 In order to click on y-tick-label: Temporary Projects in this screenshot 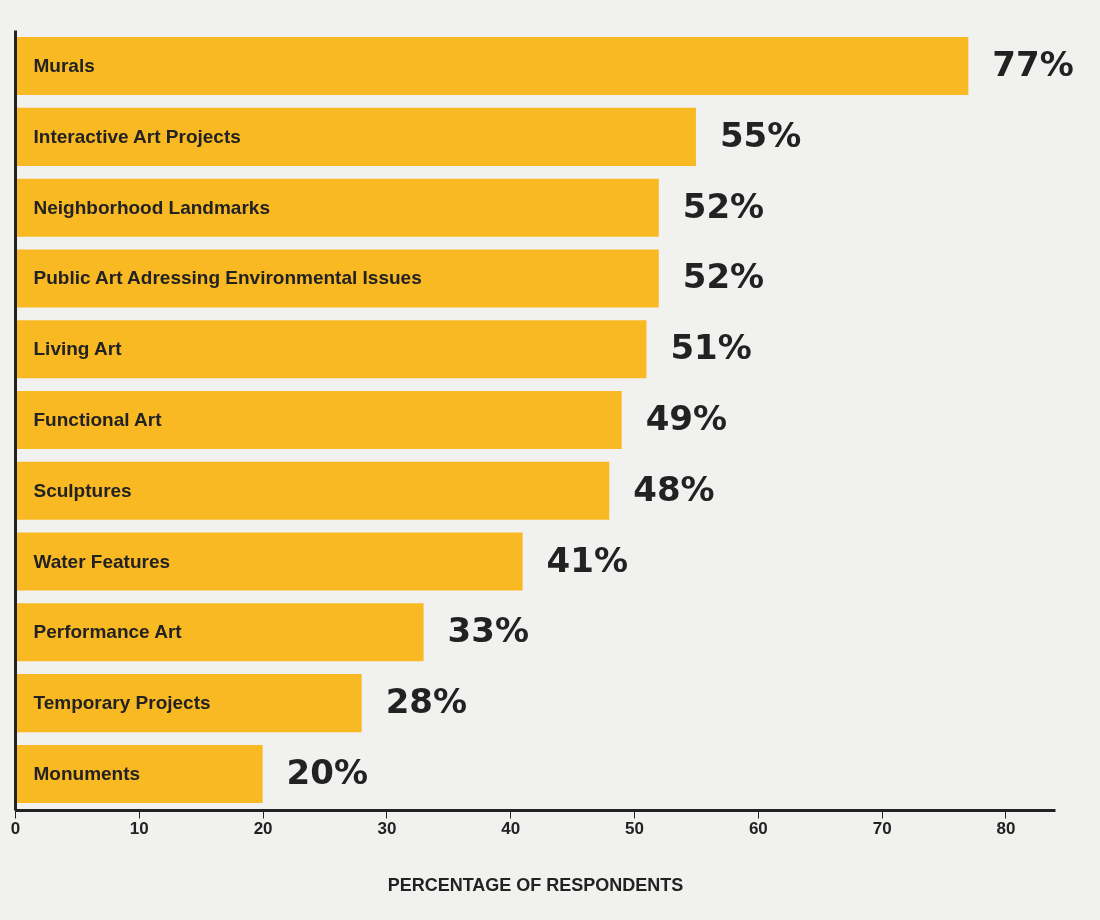, I will do `click(122, 703)`.